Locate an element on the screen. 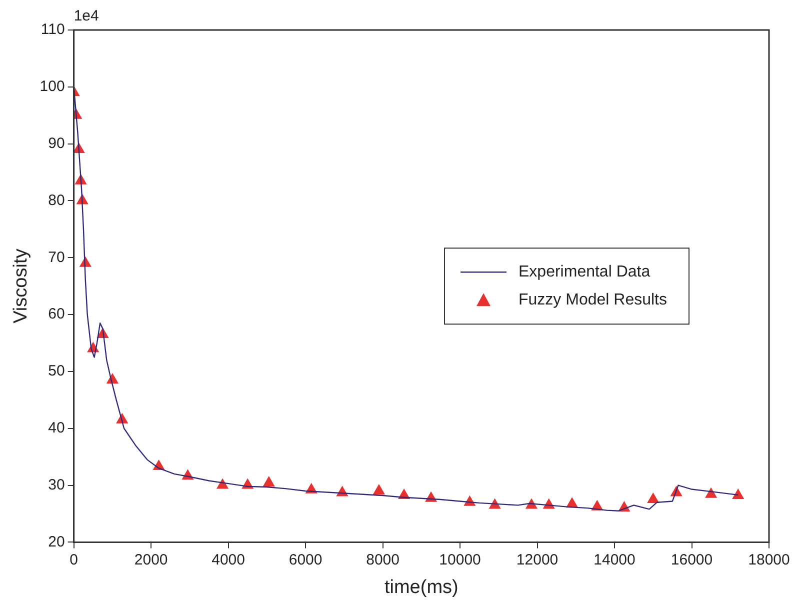 This screenshot has height=607, width=797. text: 1e4 is located at coordinates (86, 16).